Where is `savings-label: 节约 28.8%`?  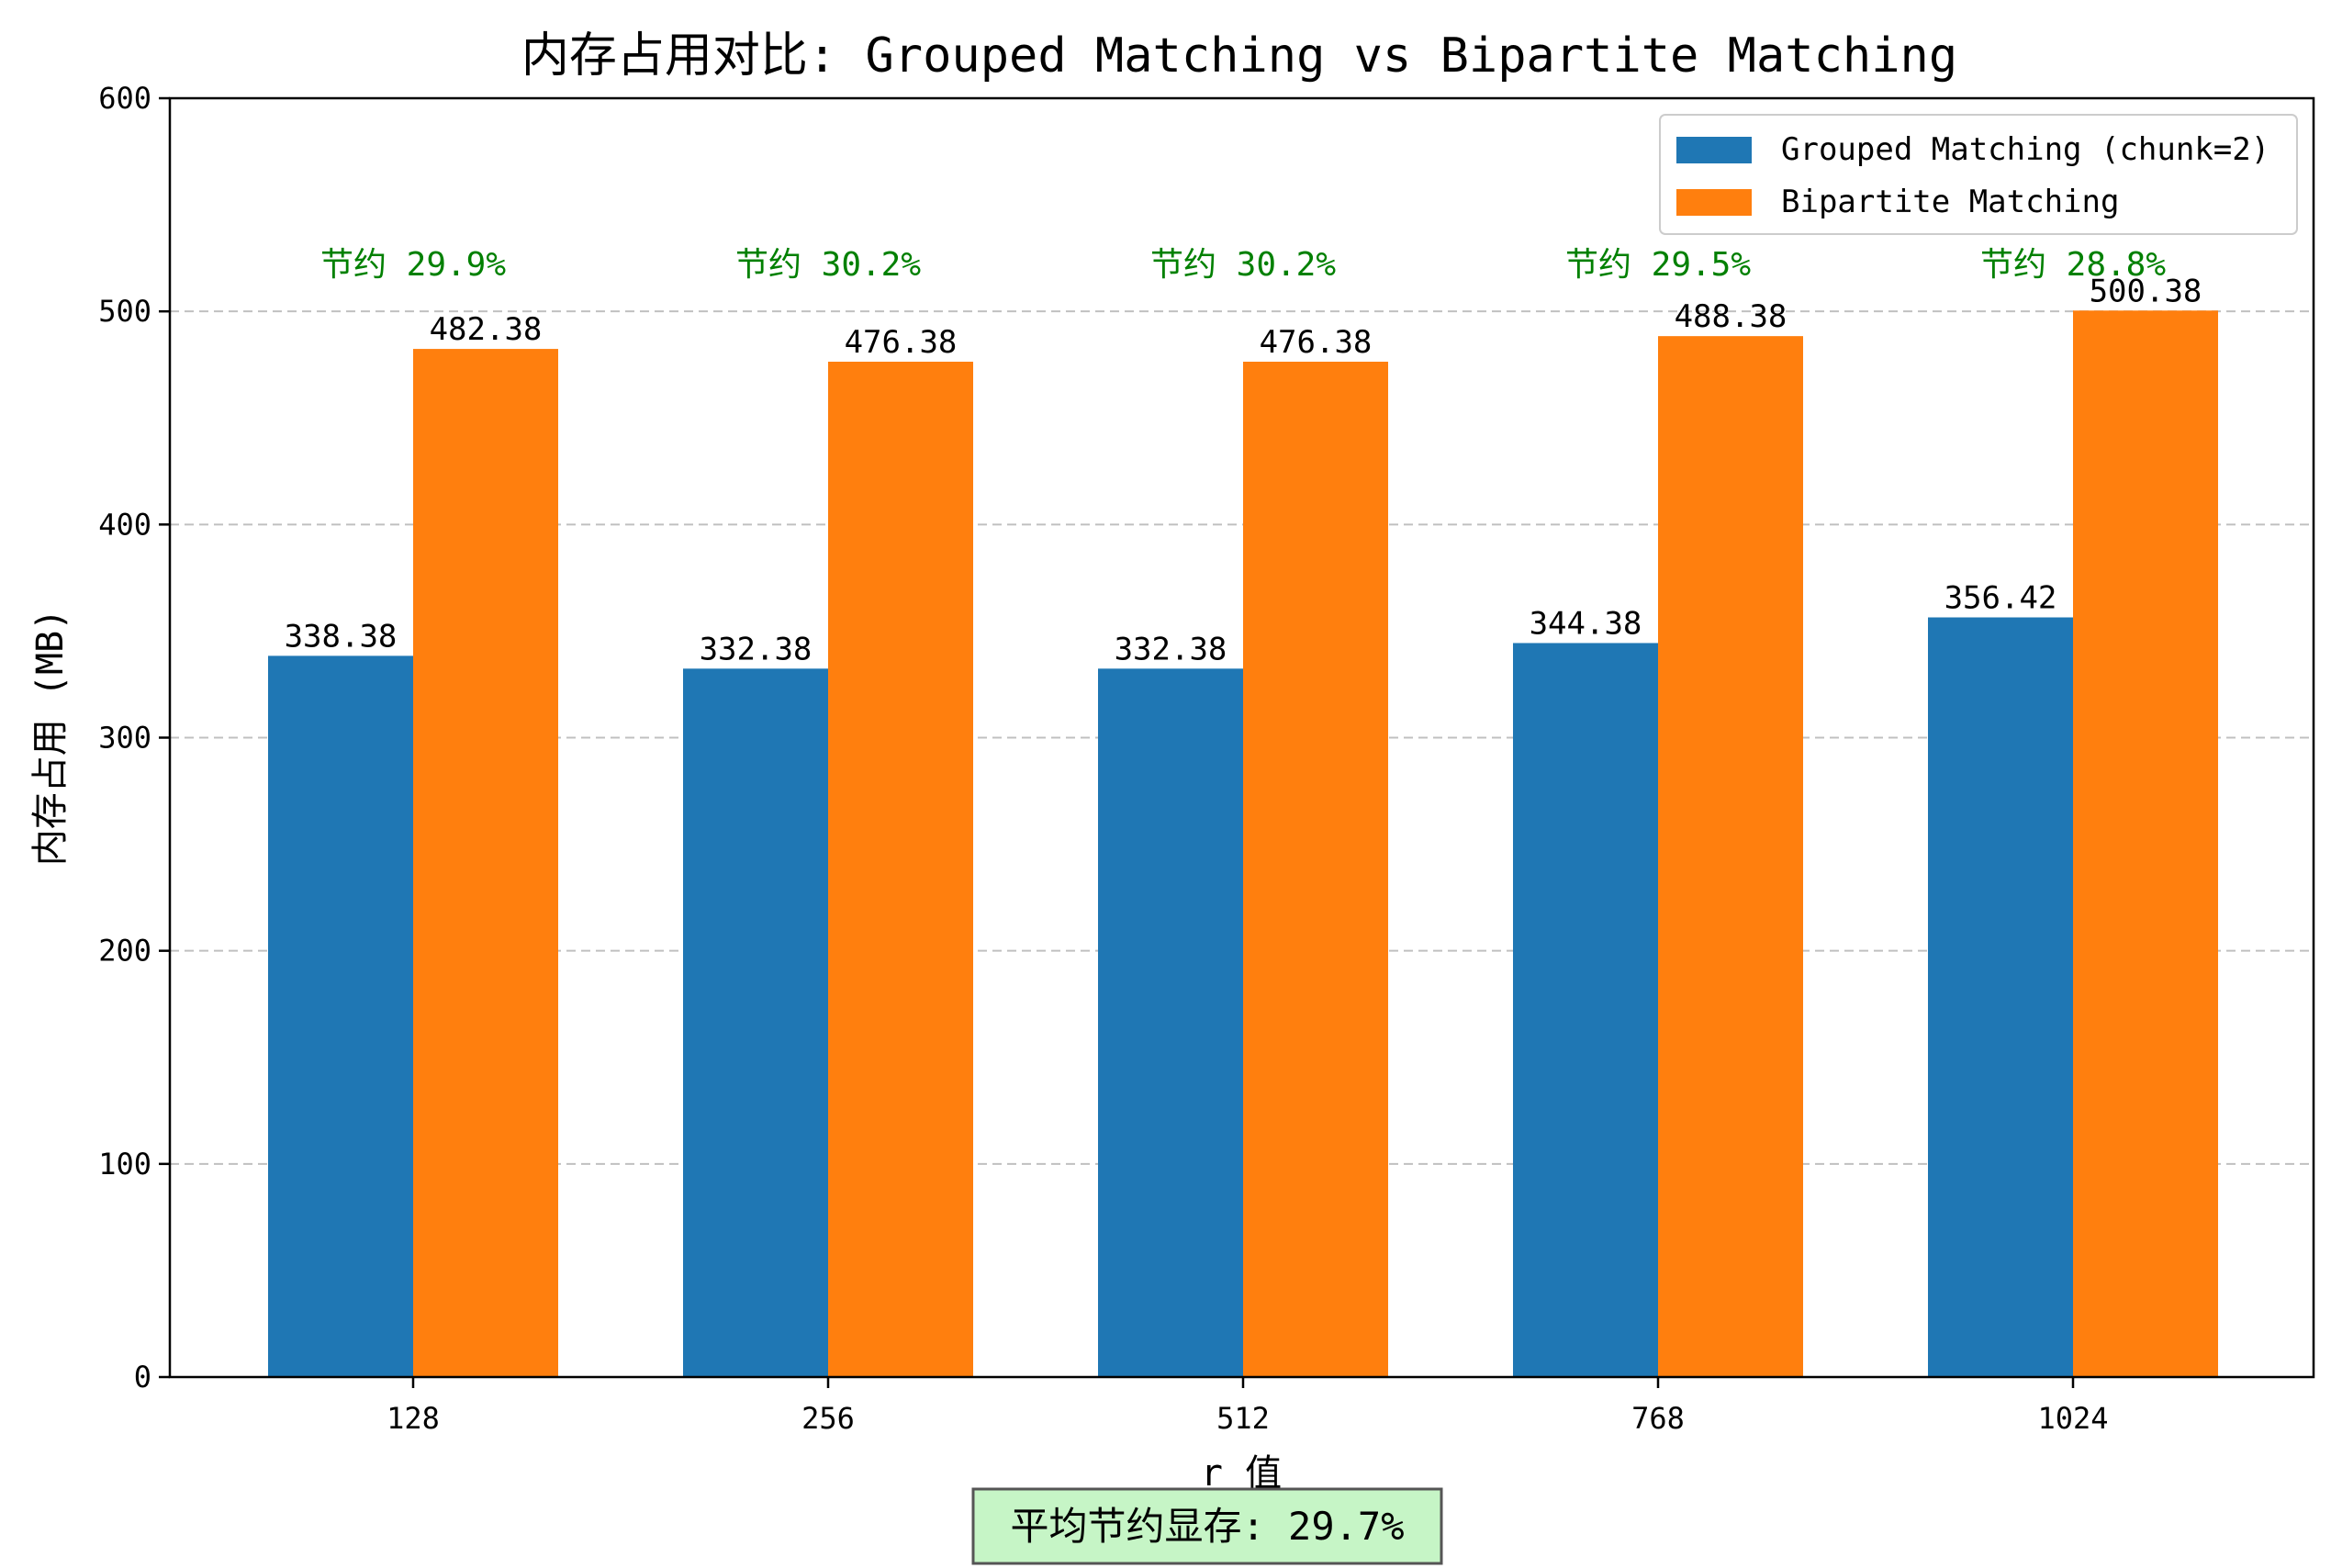
savings-label: 节约 28.8% is located at coordinates (2073, 265).